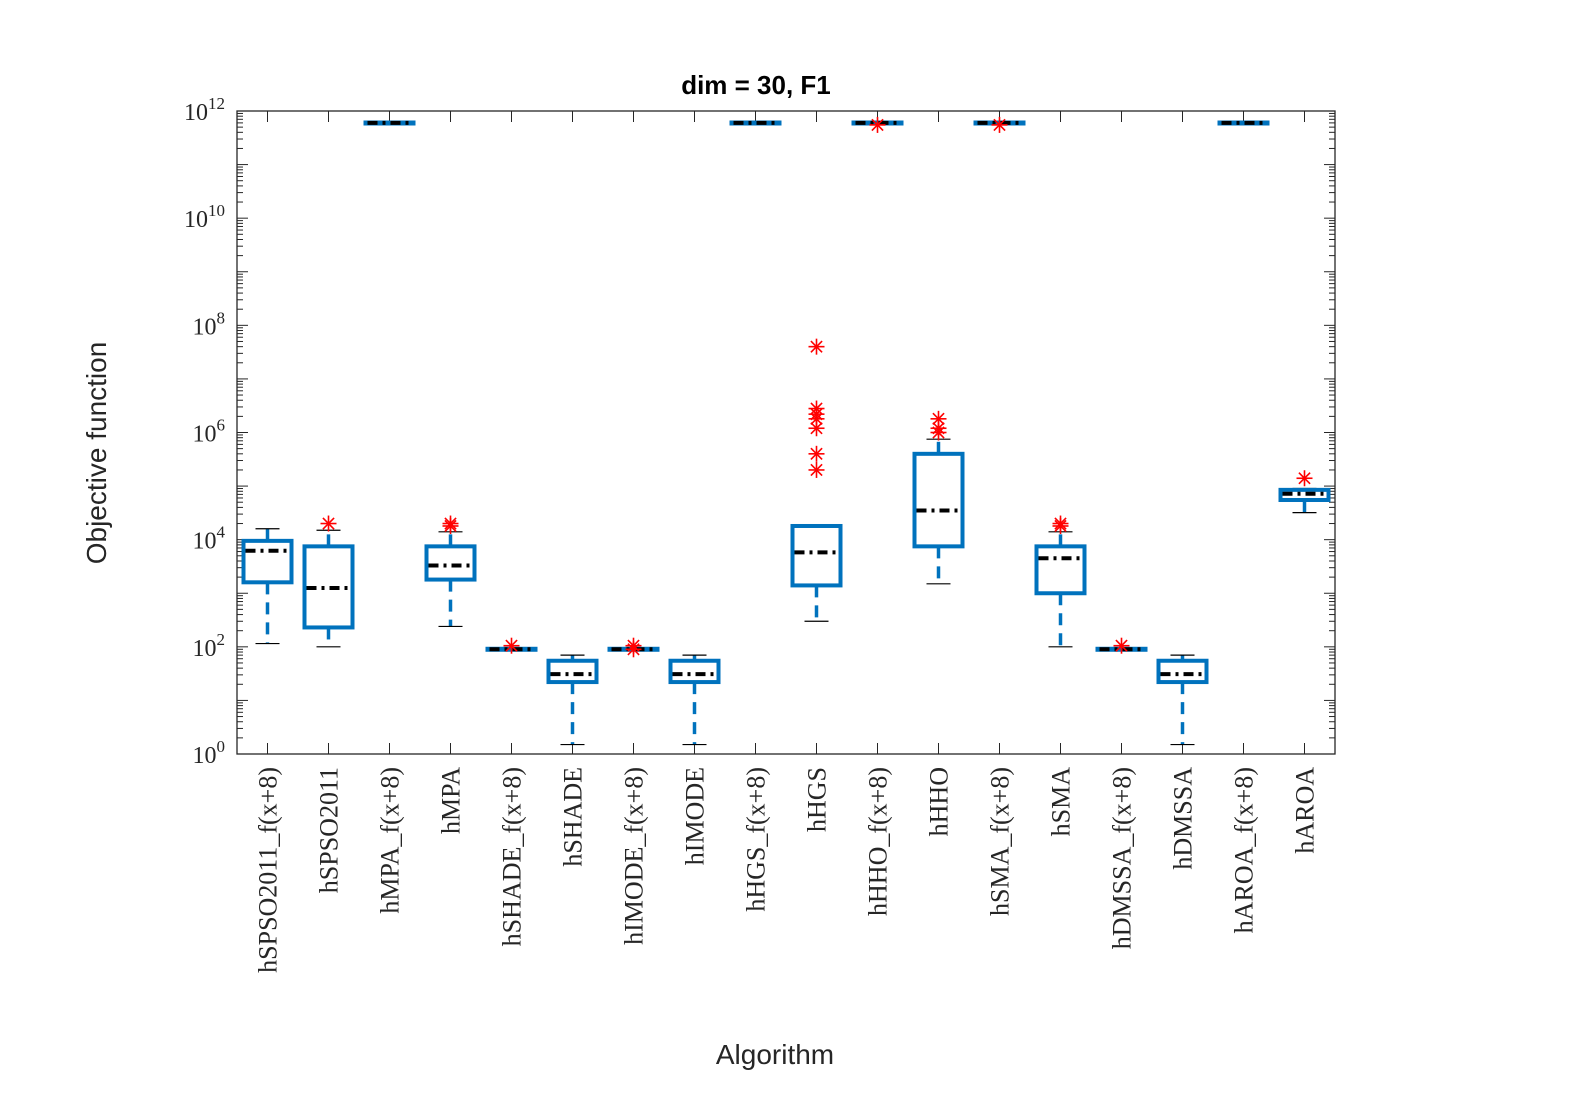 The height and width of the screenshot is (1103, 1575). I want to click on y-axis-label: Objective function, so click(96, 453).